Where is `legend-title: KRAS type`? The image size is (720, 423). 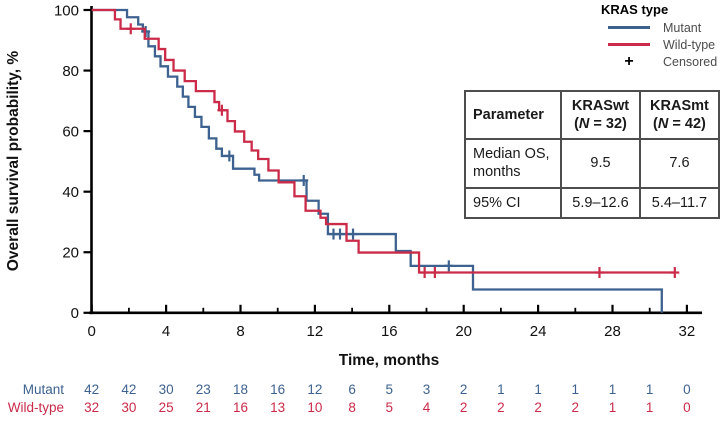
legend-title: KRAS type is located at coordinates (635, 9).